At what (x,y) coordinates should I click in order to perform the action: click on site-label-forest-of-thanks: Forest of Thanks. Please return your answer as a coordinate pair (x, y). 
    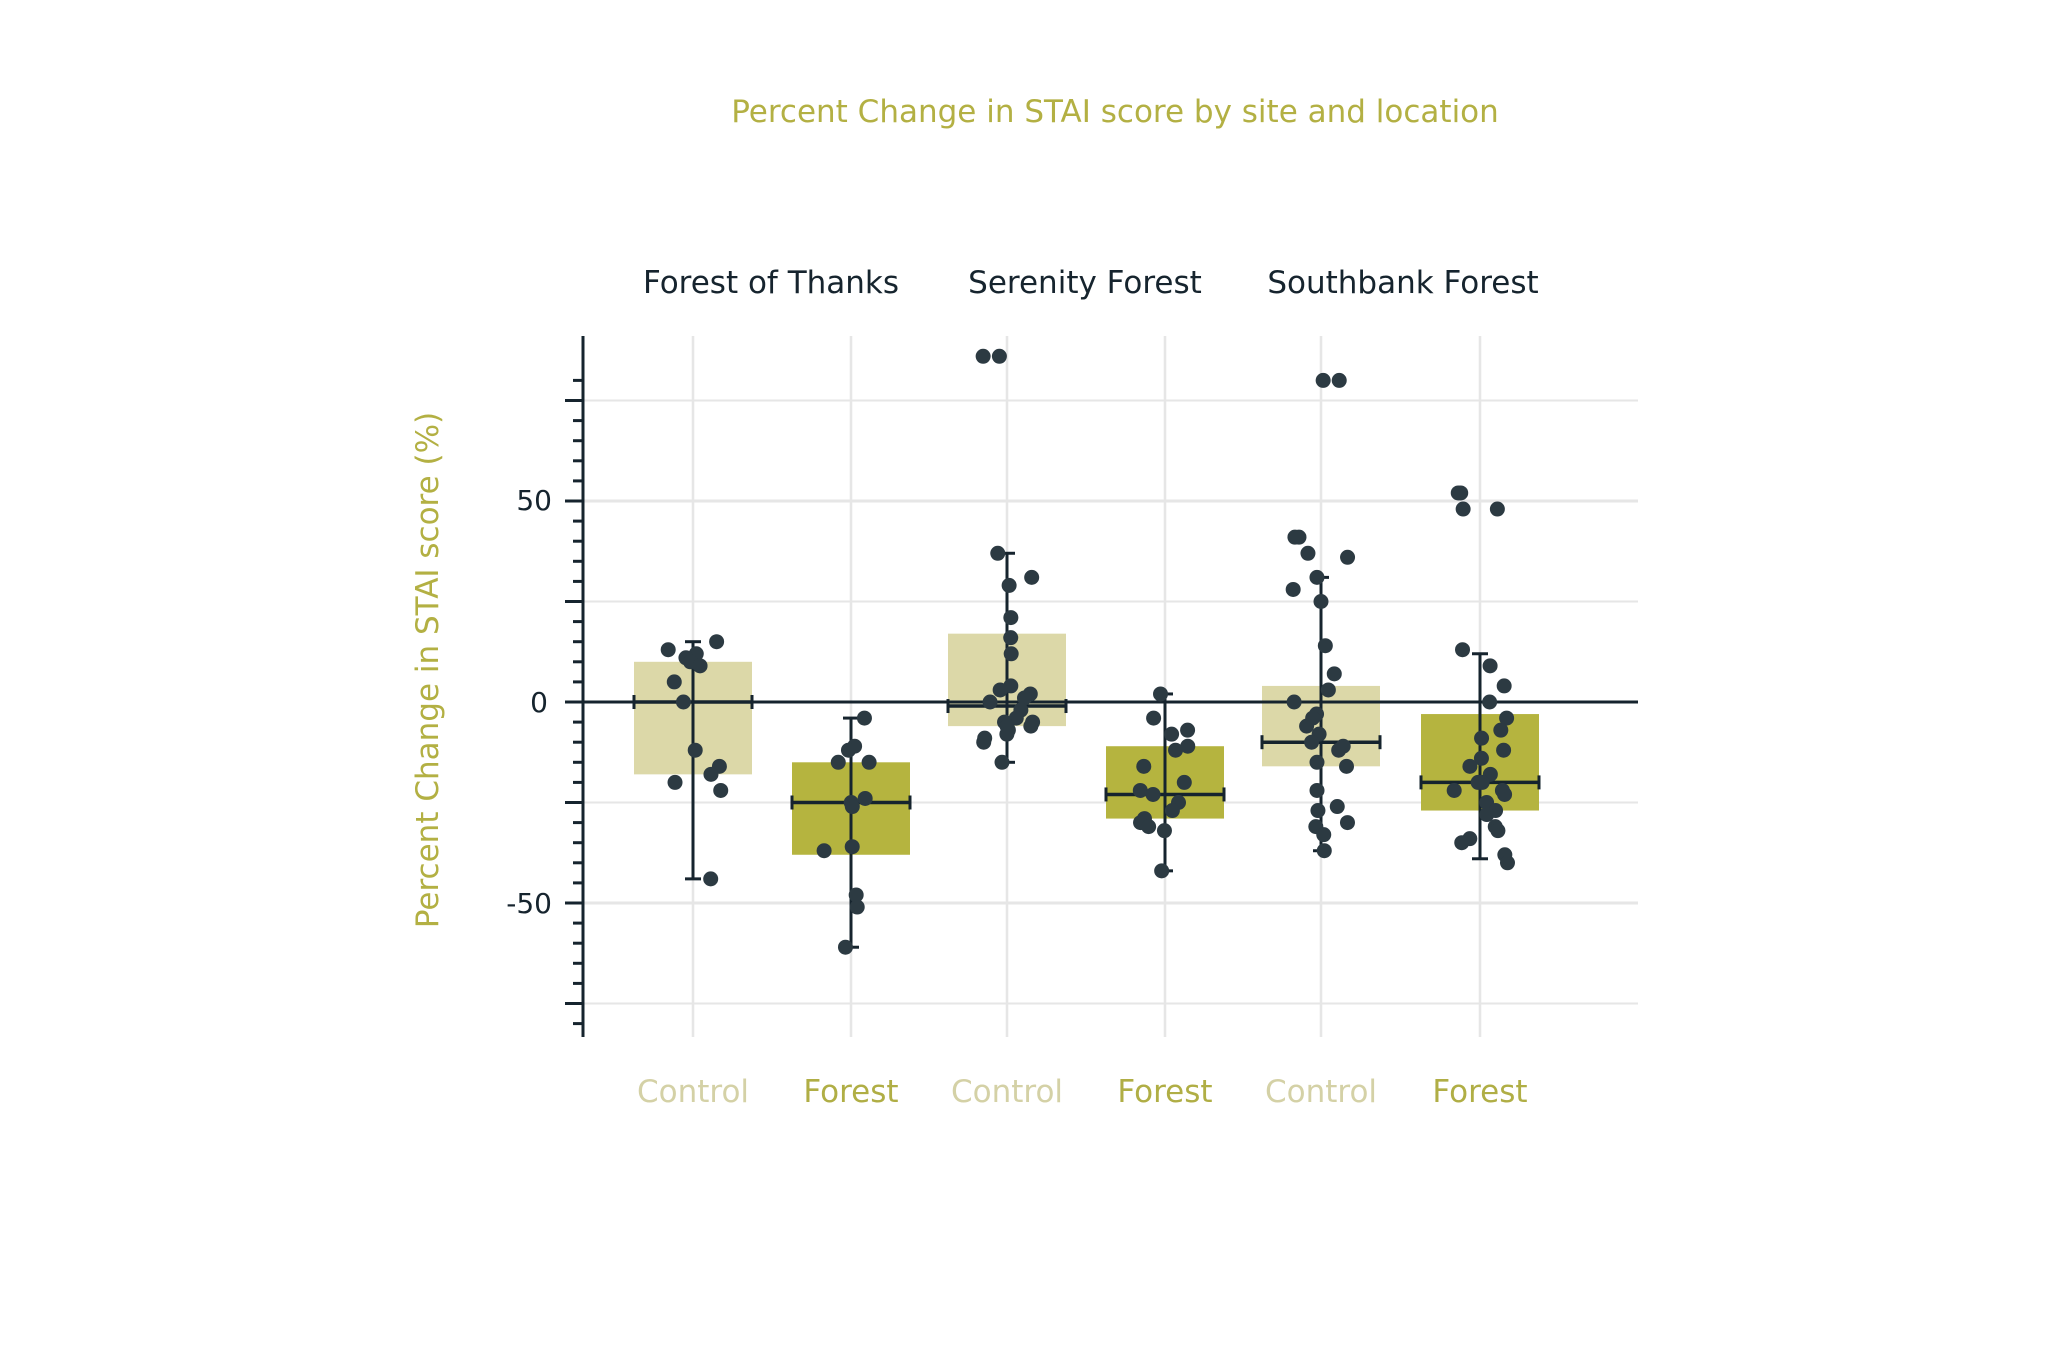
    Looking at the image, I should click on (771, 283).